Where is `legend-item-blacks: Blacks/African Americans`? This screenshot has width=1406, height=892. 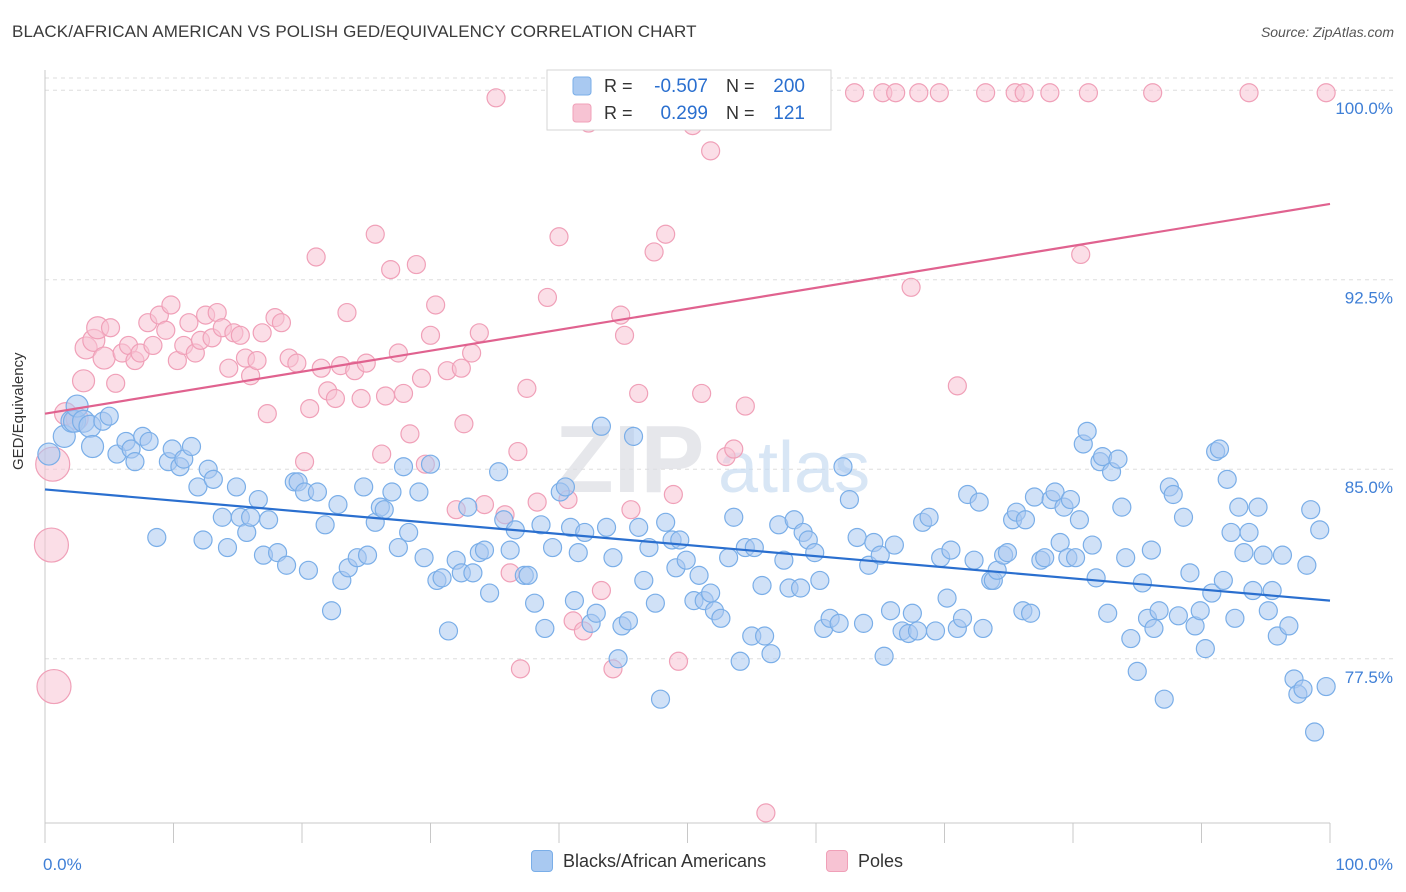 legend-item-blacks: Blacks/African Americans is located at coordinates (648, 861).